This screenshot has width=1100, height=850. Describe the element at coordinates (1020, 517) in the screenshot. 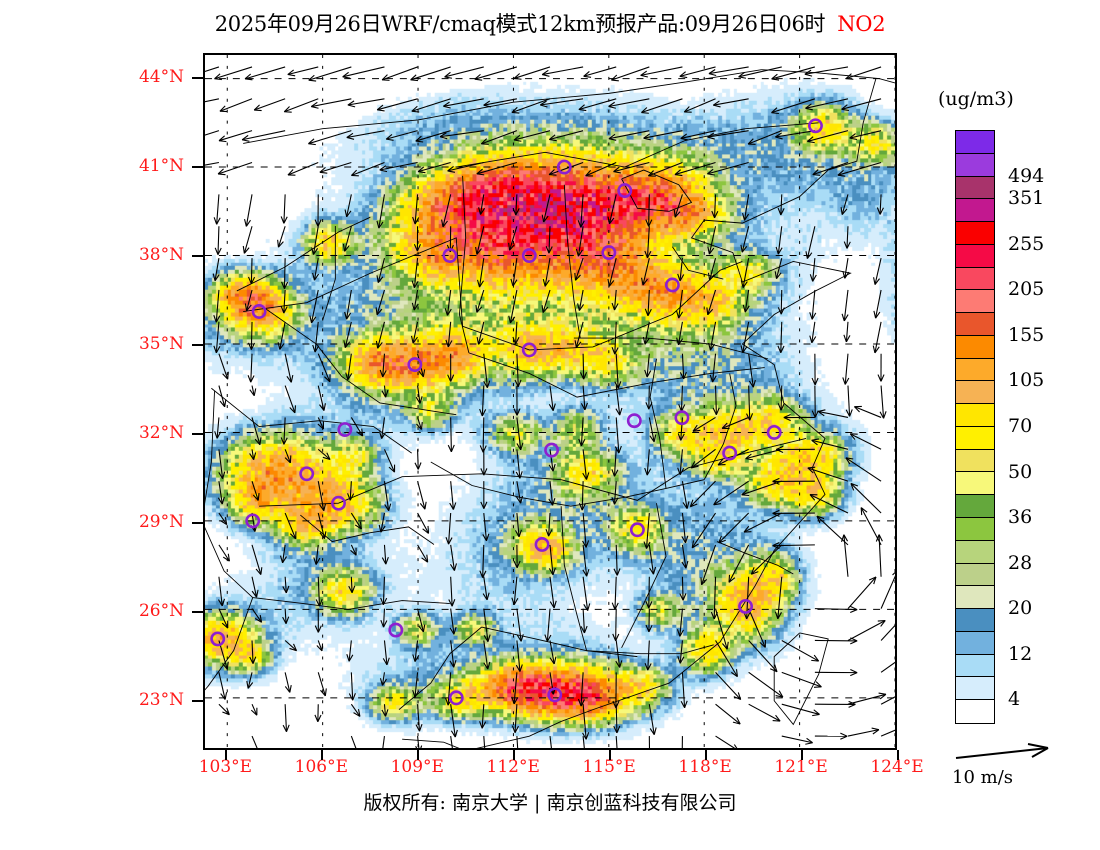

I see `colorbar-tick-label: 36` at that location.